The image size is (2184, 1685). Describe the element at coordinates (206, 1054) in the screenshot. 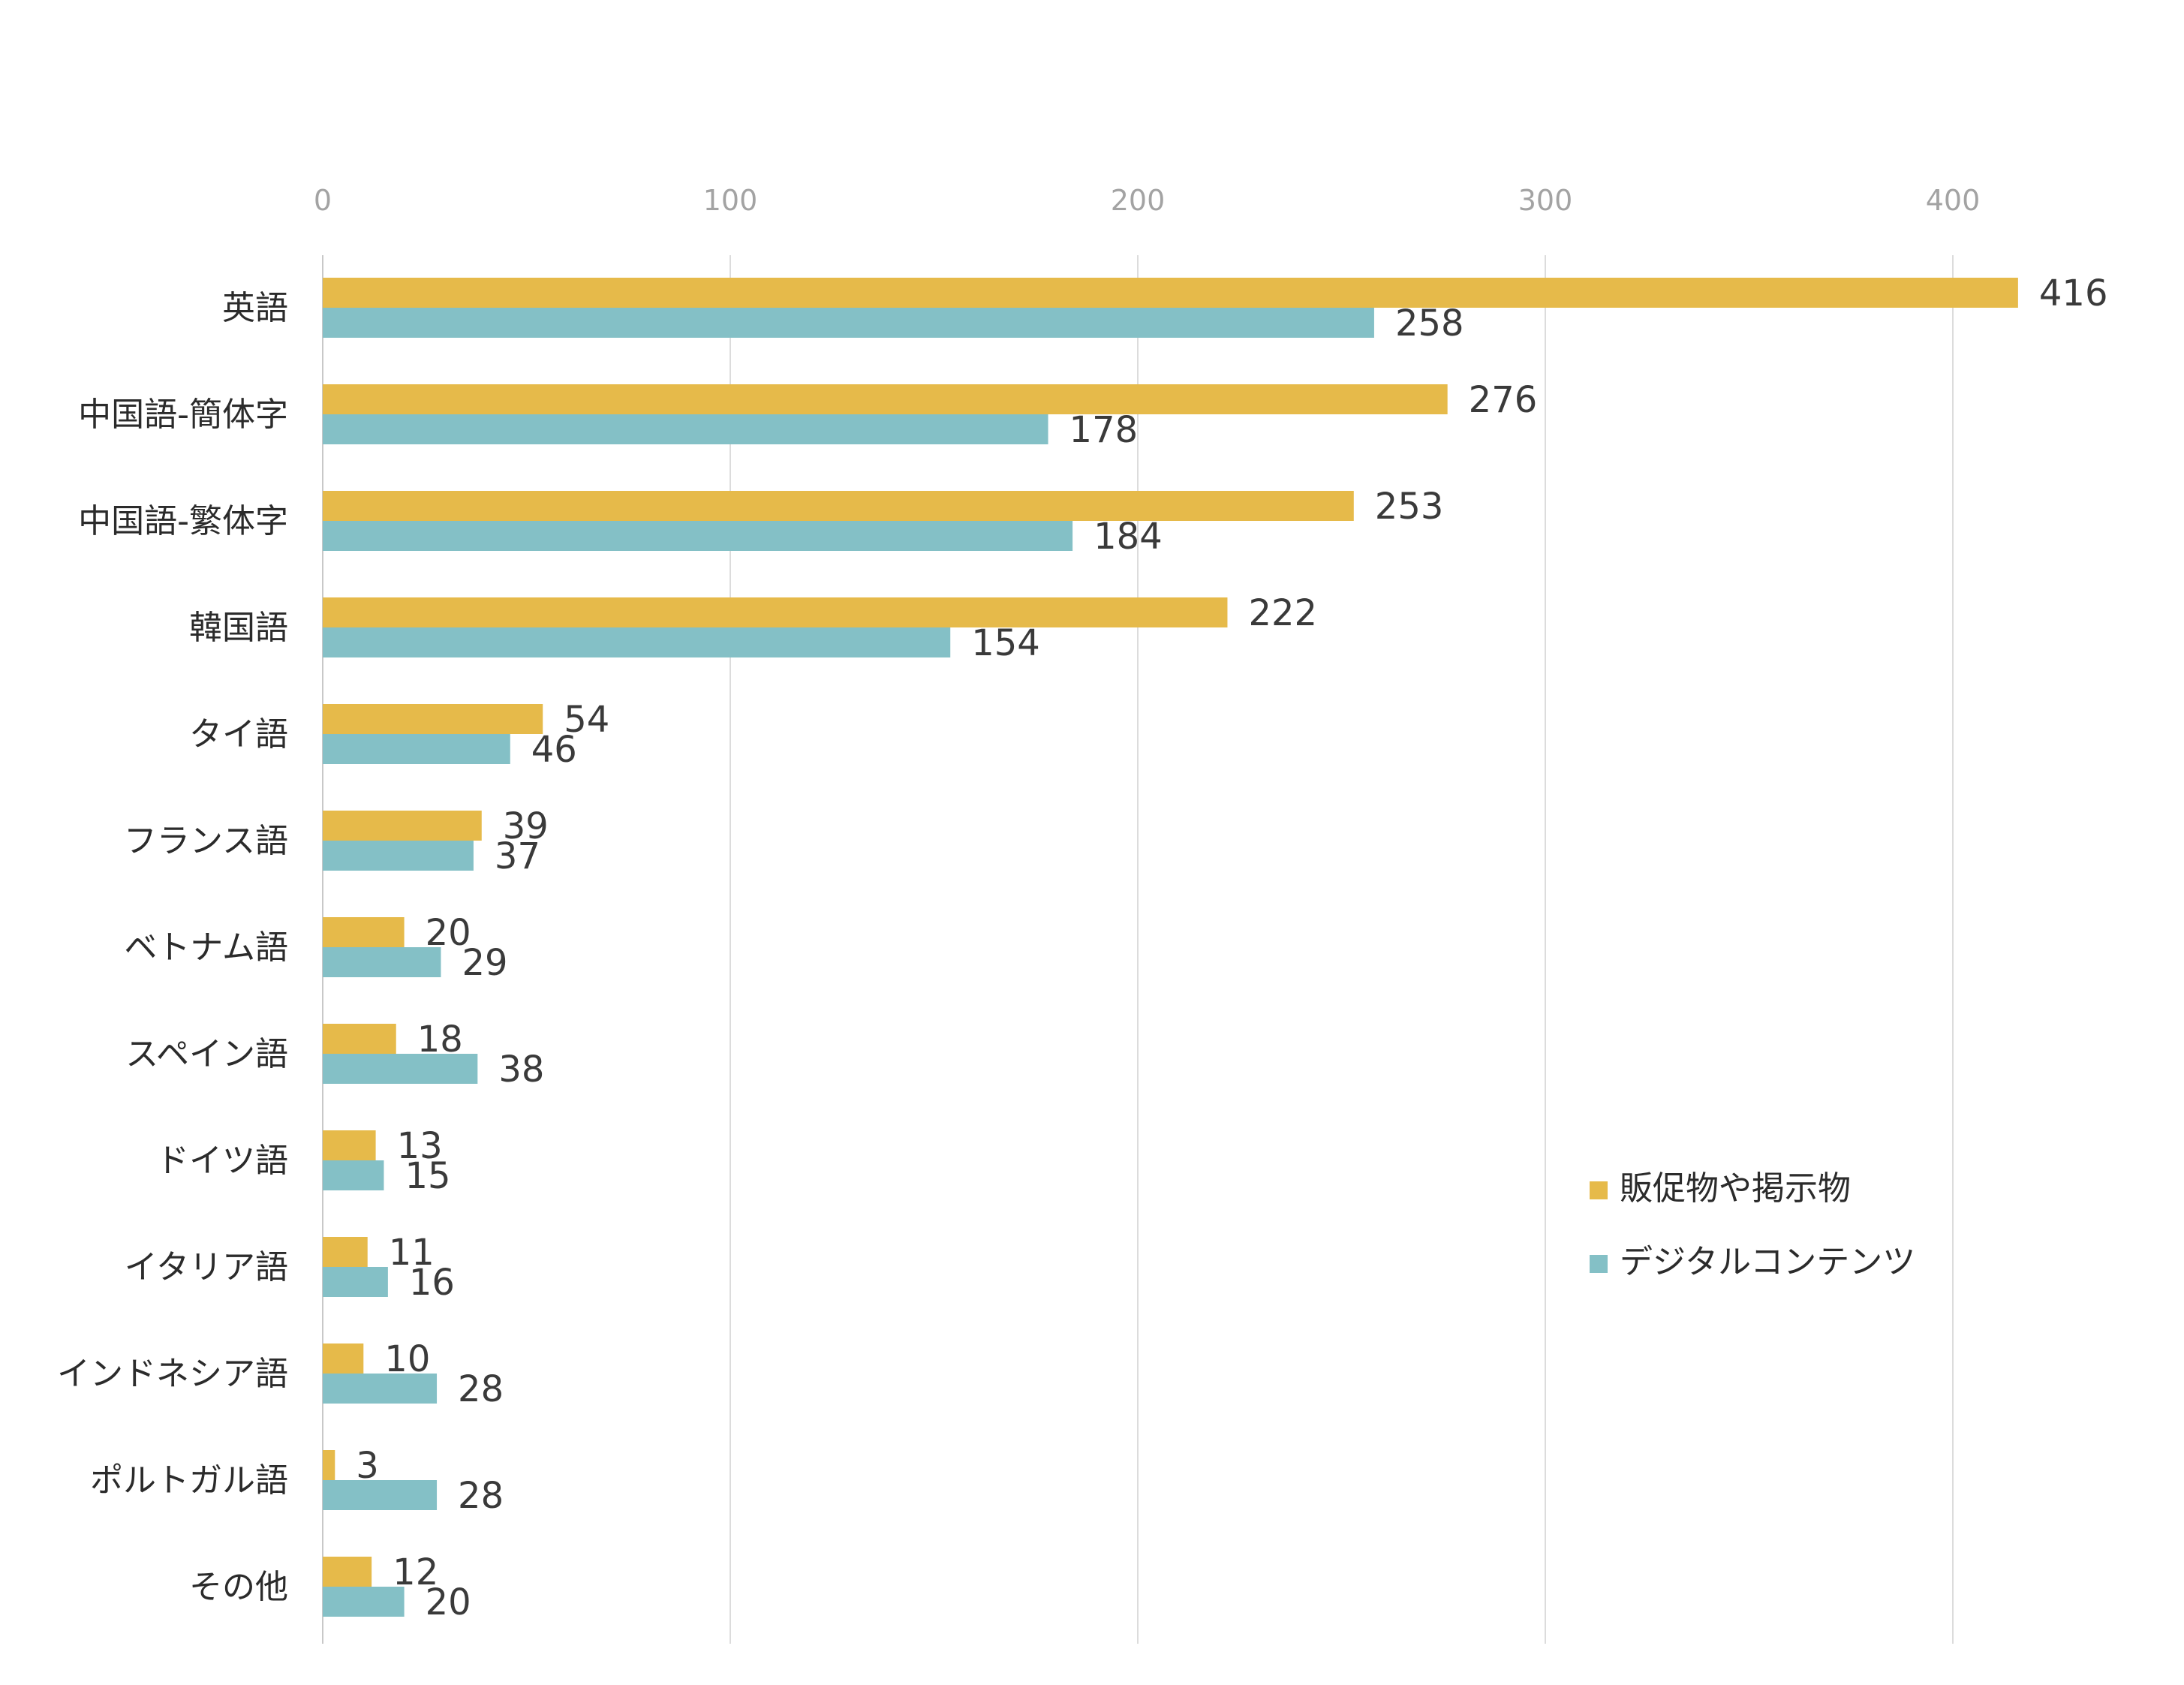

I see `category-label: スペイン語` at that location.